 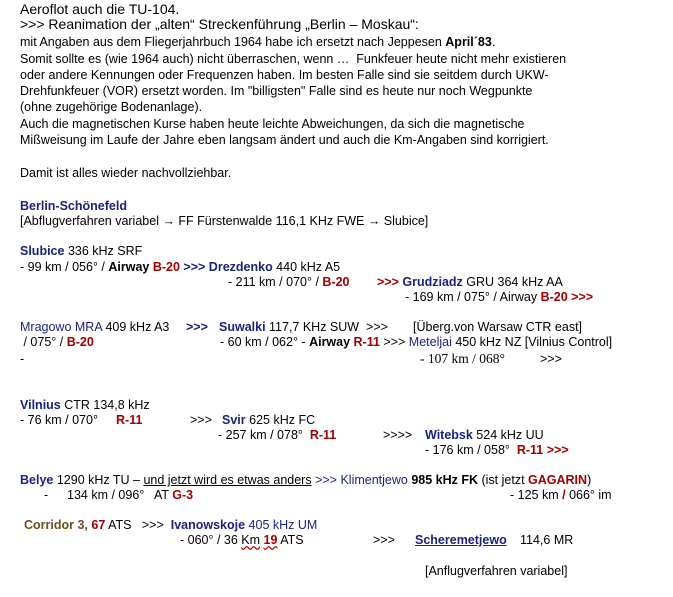 What do you see at coordinates (558, 480) in the screenshot?
I see `text: GAGARIN` at bounding box center [558, 480].